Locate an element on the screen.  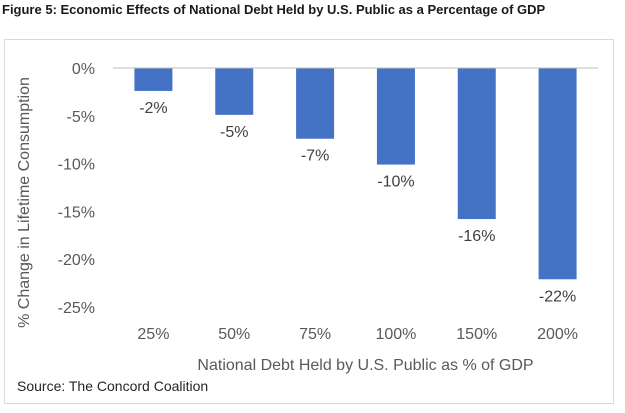
y-axis-ticks: 0% -5% -10% -15% -20% -25% is located at coordinates (76, 189).